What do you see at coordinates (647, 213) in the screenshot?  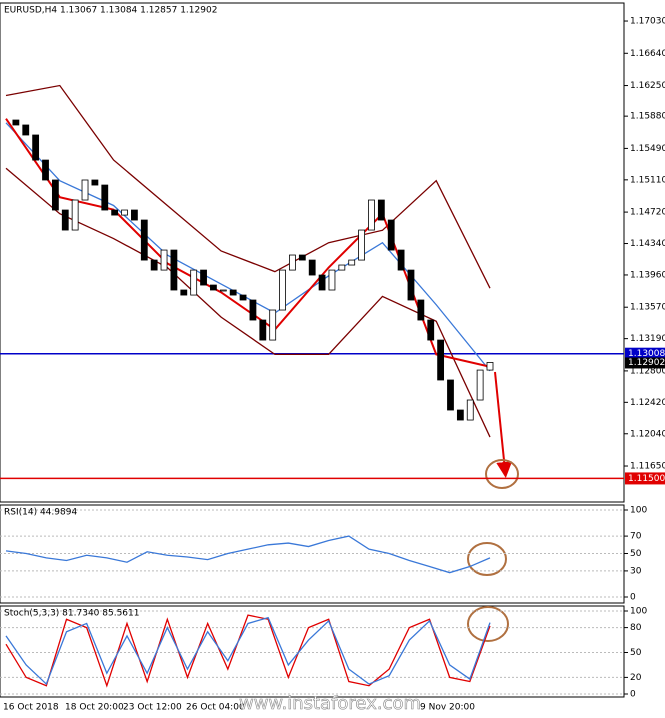 I see `y-tick-label: 1.14720` at bounding box center [647, 213].